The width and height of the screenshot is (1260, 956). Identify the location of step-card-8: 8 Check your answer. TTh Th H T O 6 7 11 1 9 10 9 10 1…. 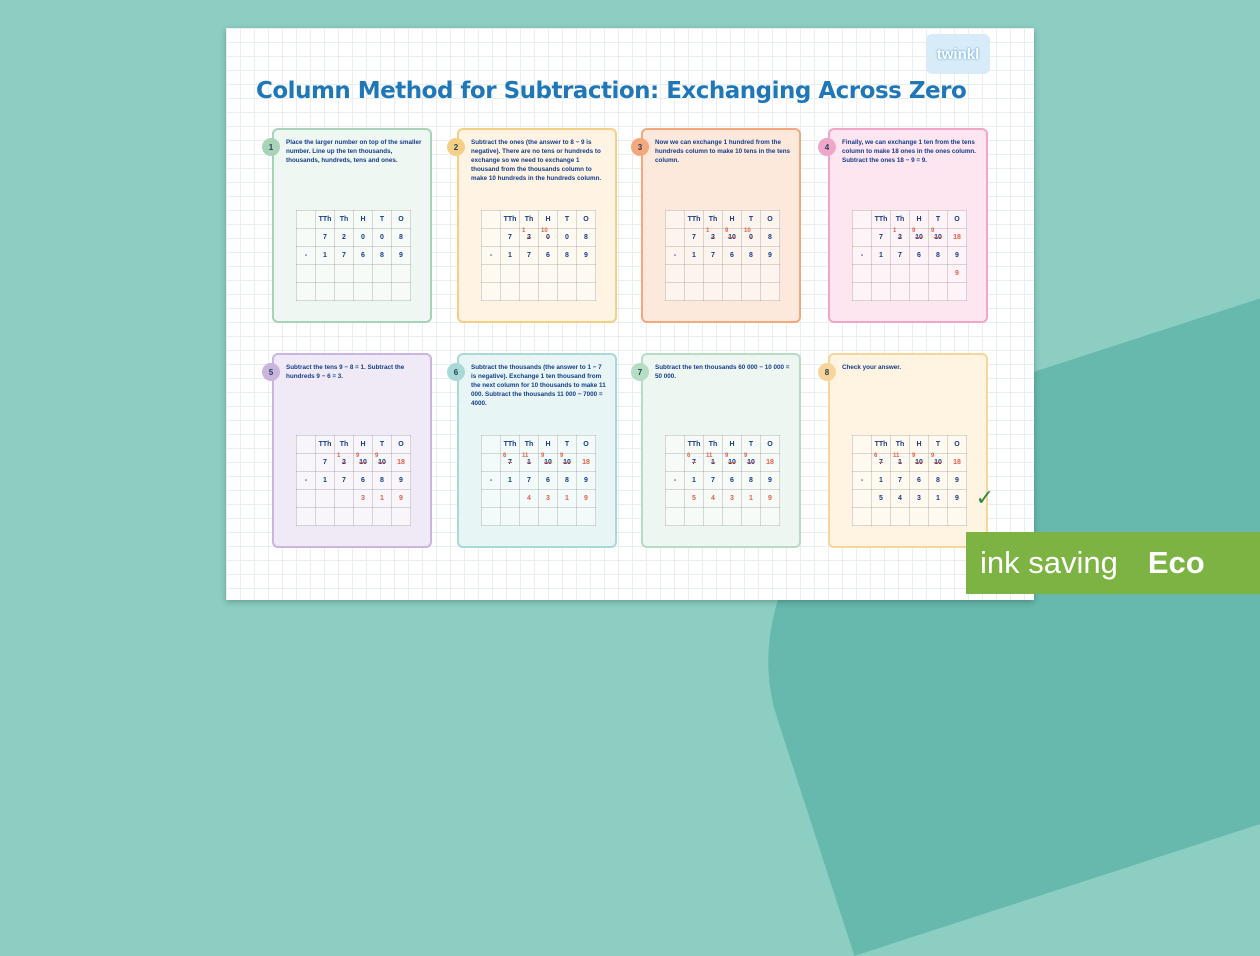
(906, 450).